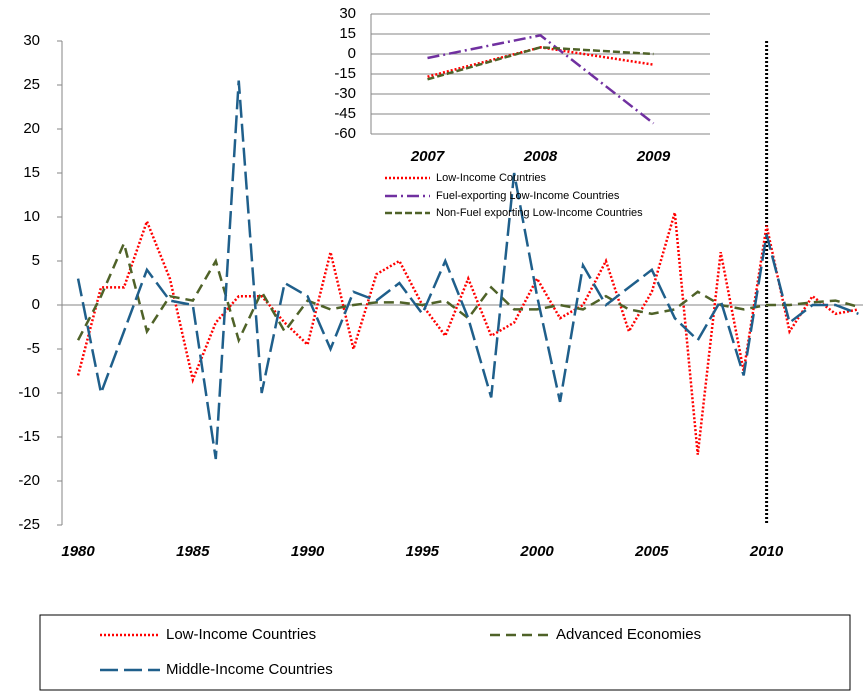 This screenshot has width=865, height=693. Describe the element at coordinates (539, 213) in the screenshot. I see `legend-label: Non-Fuel exporting Low-Income Countries` at that location.